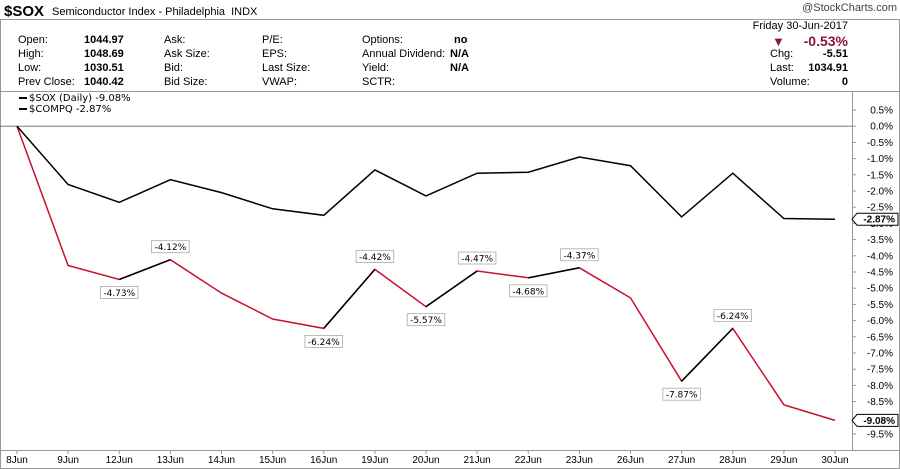 The height and width of the screenshot is (469, 900). I want to click on y-tick-label: -4.0%, so click(880, 256).